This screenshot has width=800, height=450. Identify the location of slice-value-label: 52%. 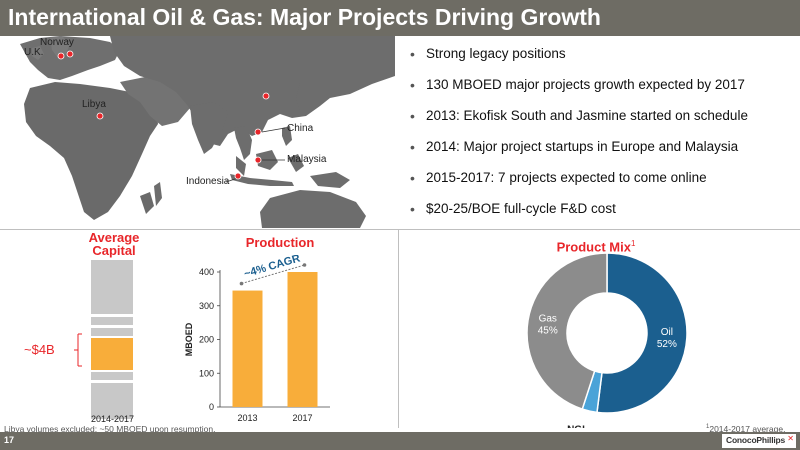
(667, 344).